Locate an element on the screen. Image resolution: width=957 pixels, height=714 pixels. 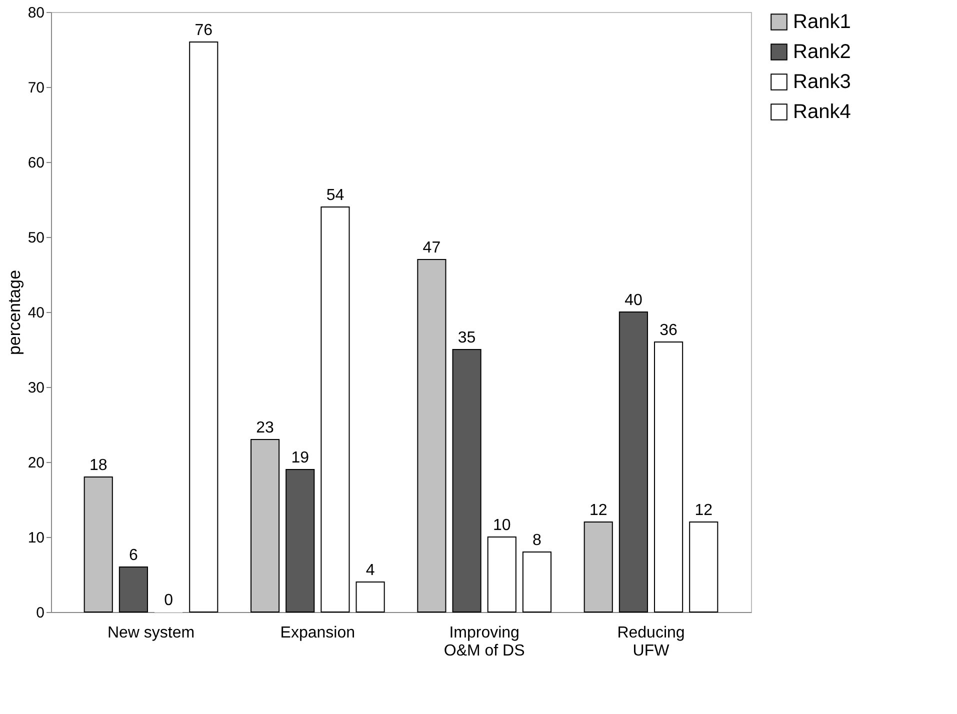
data-label: 6 is located at coordinates (133, 555).